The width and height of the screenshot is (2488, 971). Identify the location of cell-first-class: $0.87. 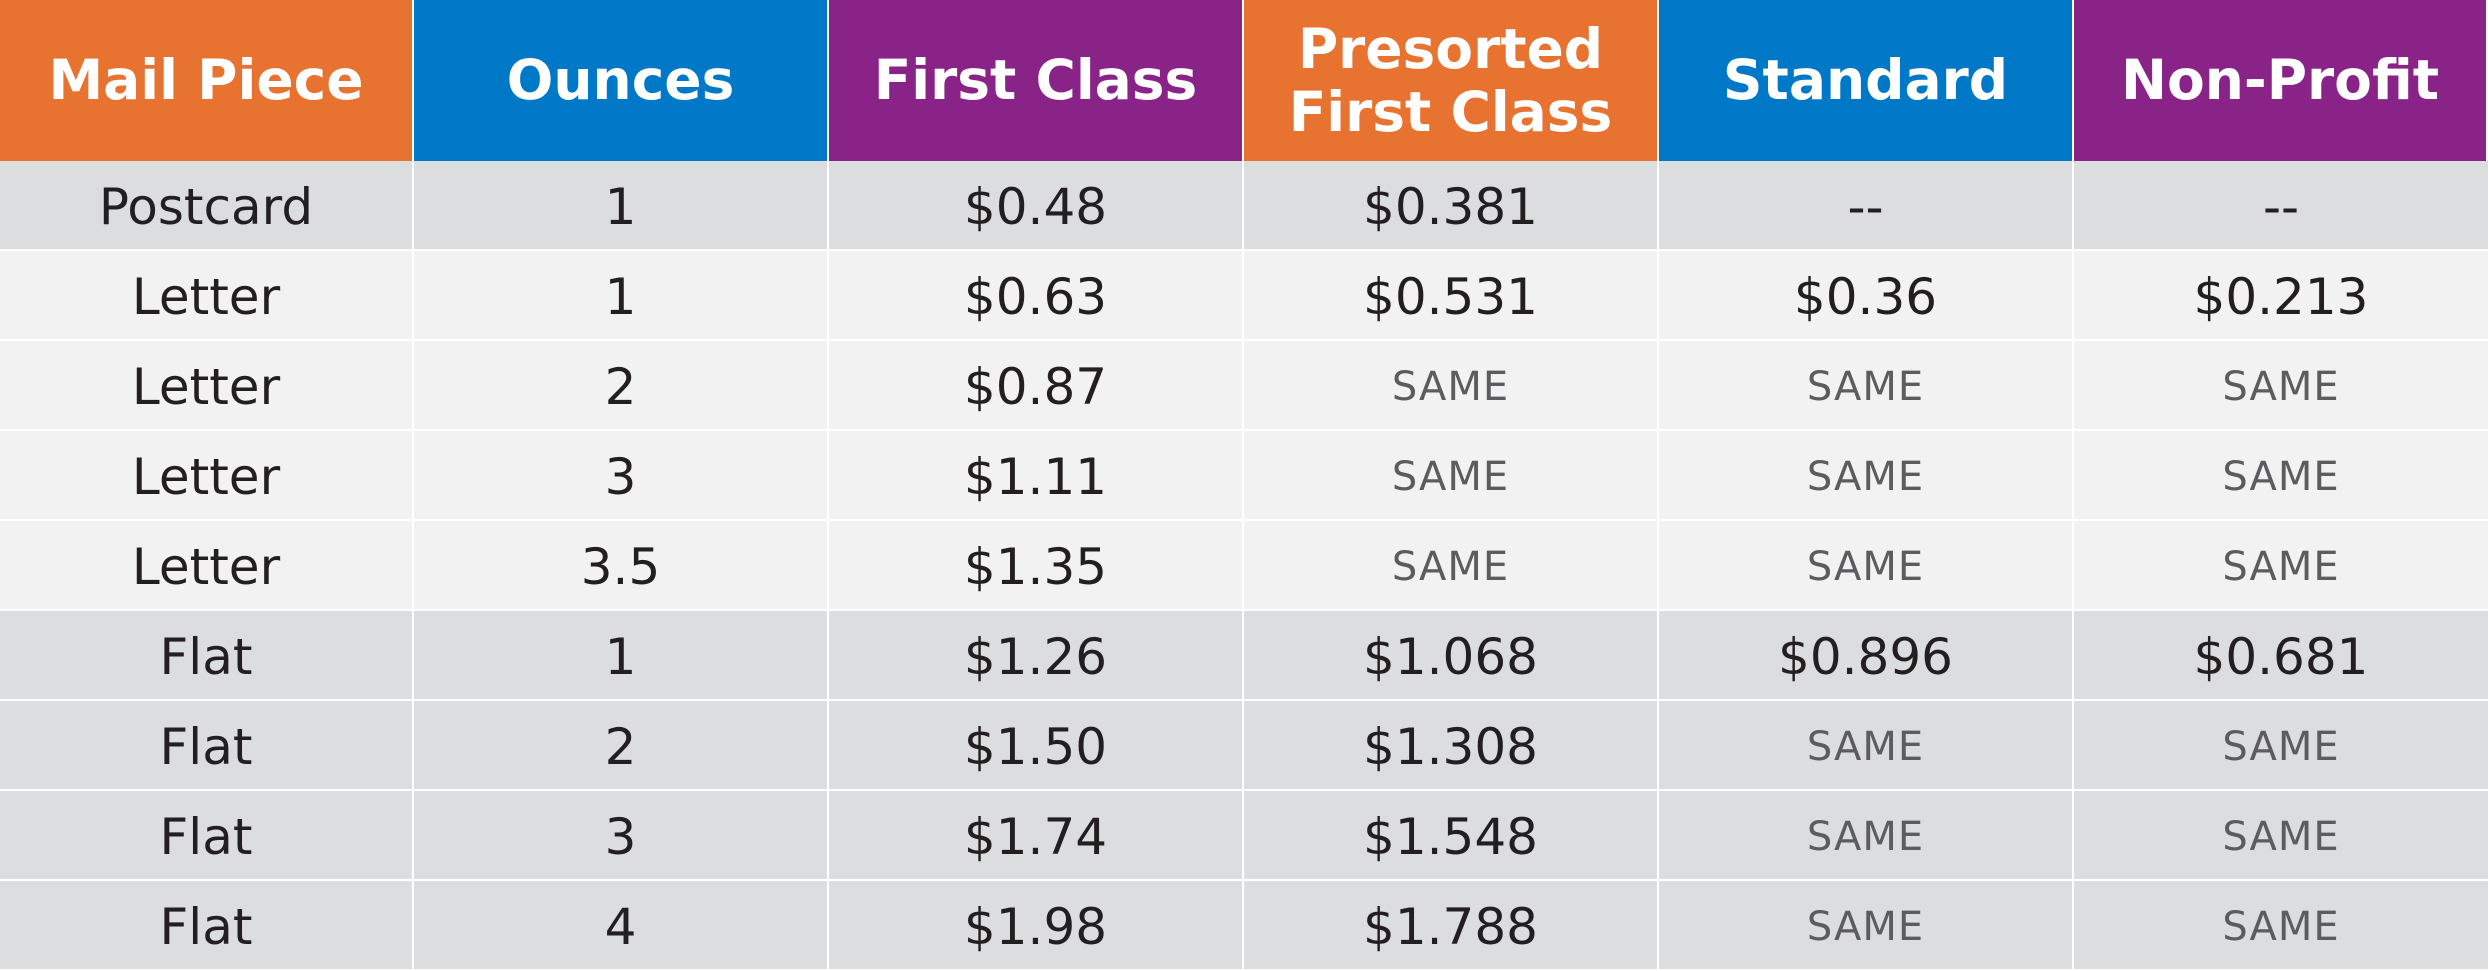
(1036, 386).